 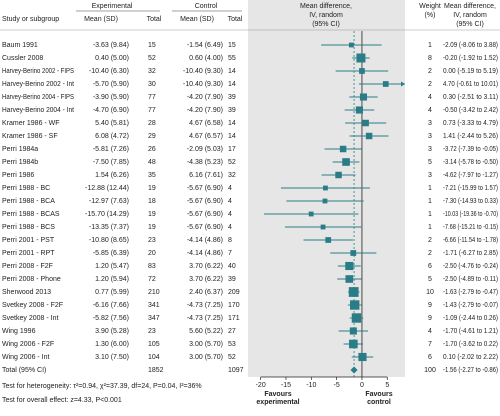 What do you see at coordinates (107, 188) in the screenshot?
I see `exp-mean-sd: -12.88 (12.44)` at bounding box center [107, 188].